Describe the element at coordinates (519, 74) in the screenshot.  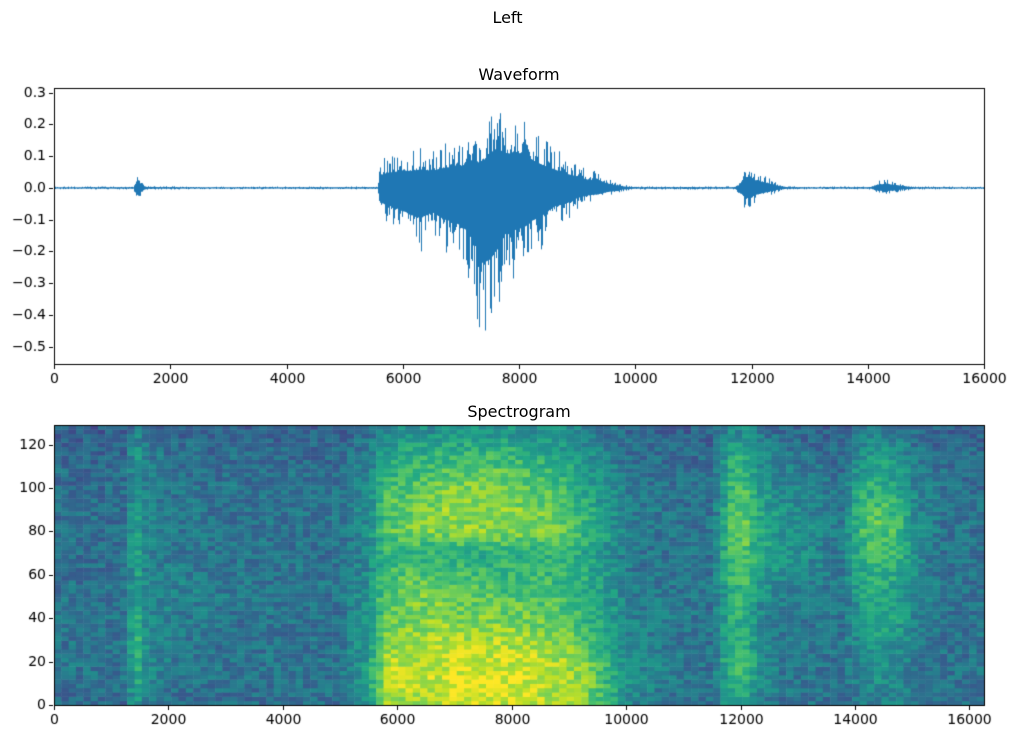
I see `waveform-title: Waveform` at that location.